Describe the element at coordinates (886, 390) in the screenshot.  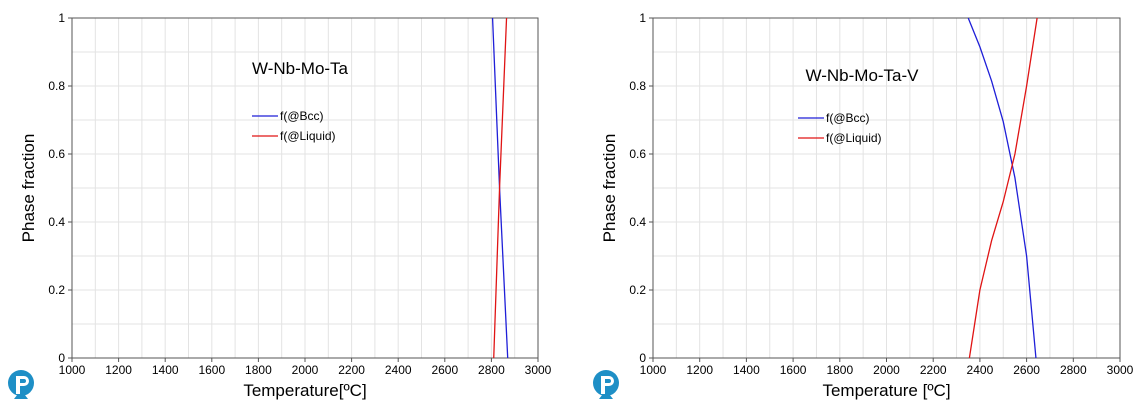
I see `x-axis-label: Temperature [ºC]` at that location.